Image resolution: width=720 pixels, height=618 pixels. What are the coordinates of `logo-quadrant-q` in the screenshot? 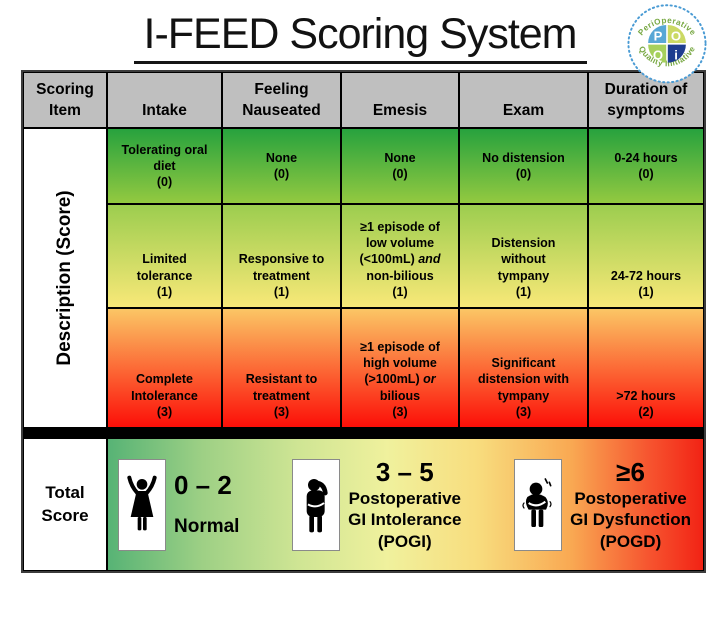 It's located at (657, 53).